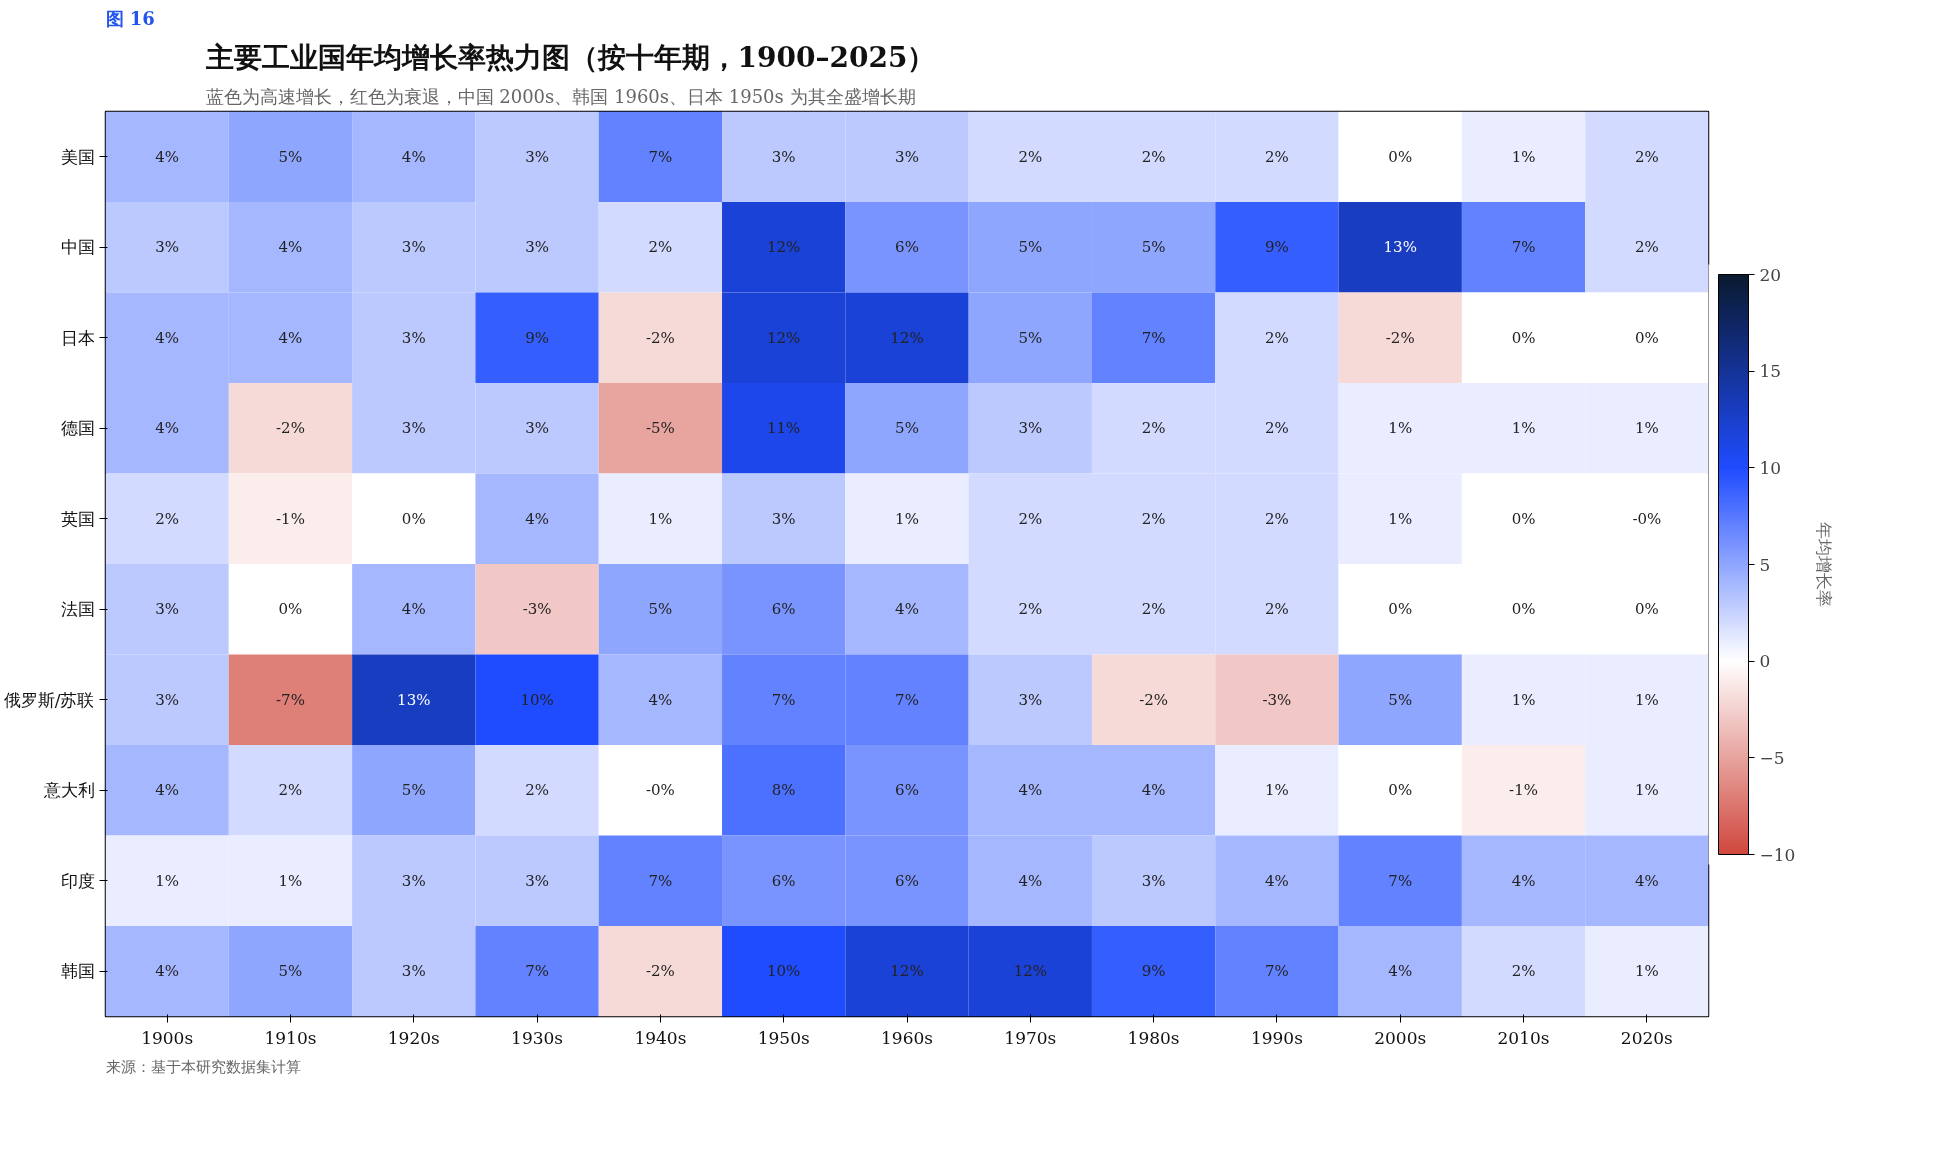  What do you see at coordinates (1030, 1037) in the screenshot?
I see `x-tick-label: 1970s` at bounding box center [1030, 1037].